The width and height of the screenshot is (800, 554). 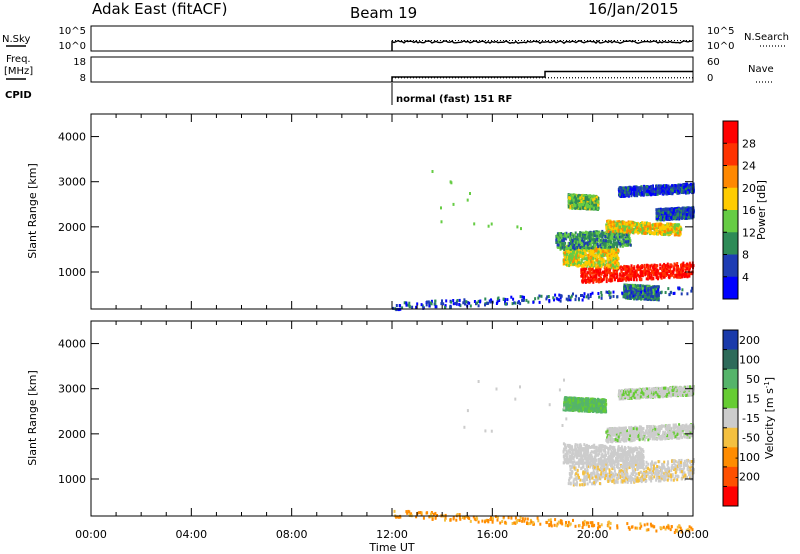 What do you see at coordinates (713, 62) in the screenshot?
I see `nave-right-tick-top: 60` at bounding box center [713, 62].